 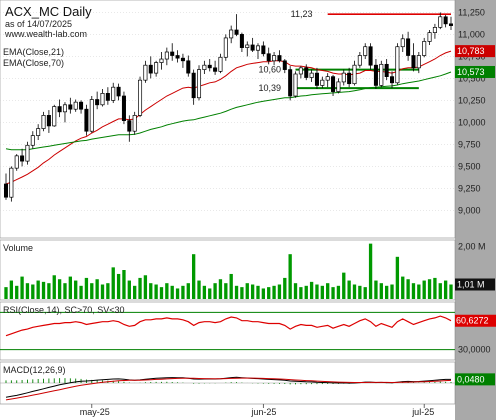 I want to click on volume-value-label: 1,01 M, so click(x=471, y=285).